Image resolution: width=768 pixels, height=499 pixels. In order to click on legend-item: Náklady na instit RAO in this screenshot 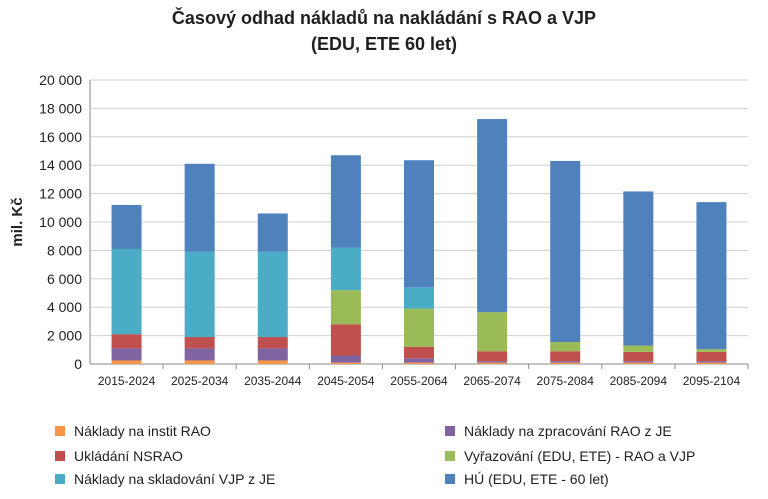, I will do `click(133, 431)`.